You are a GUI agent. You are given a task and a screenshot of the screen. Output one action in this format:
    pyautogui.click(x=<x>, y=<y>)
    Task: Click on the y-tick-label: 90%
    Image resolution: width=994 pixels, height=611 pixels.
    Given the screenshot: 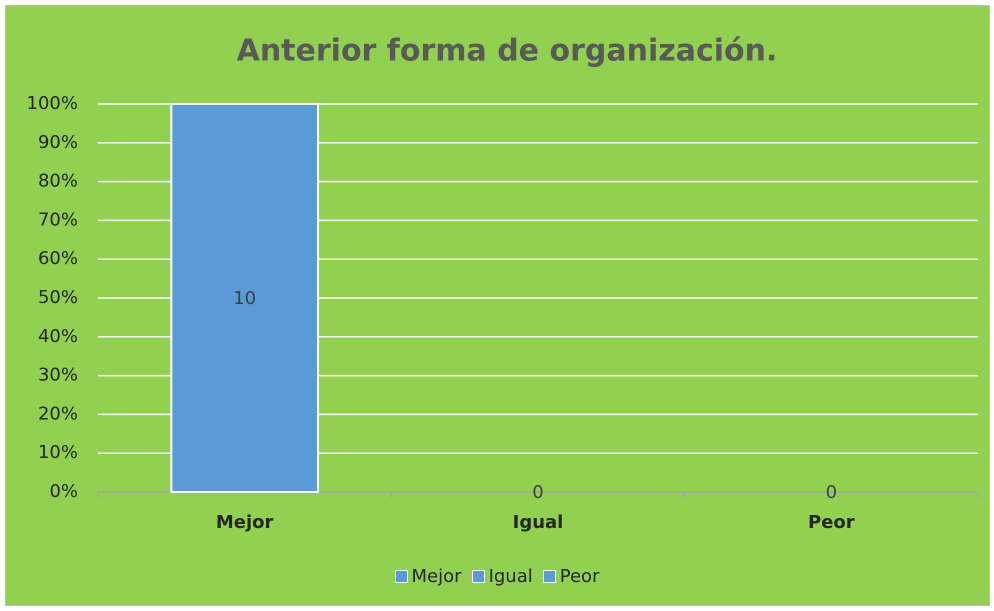 What is the action you would take?
    pyautogui.click(x=58, y=142)
    